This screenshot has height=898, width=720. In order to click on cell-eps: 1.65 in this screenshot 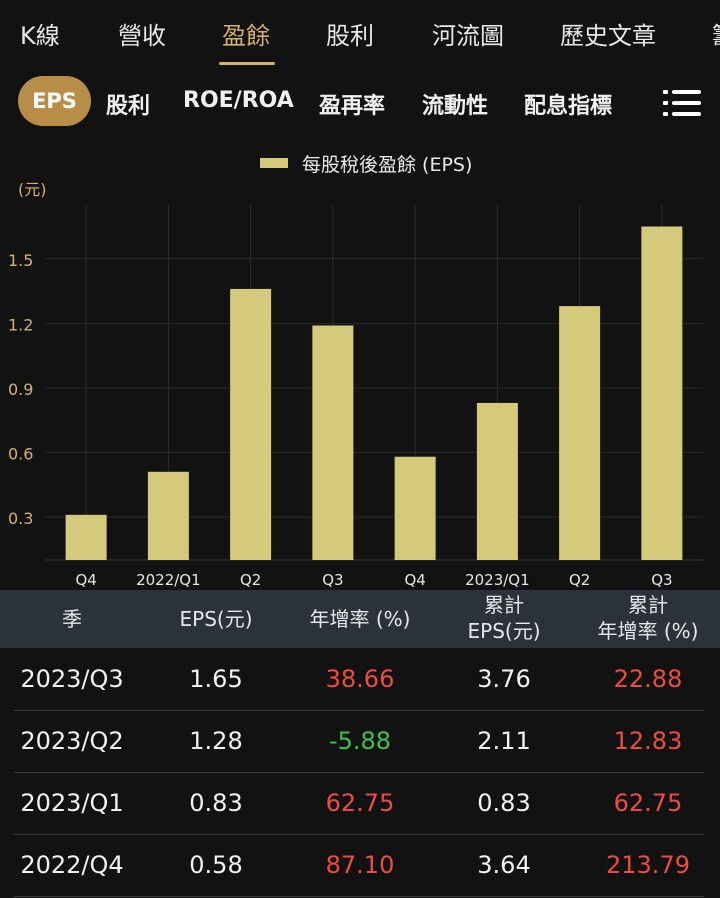, I will do `click(216, 679)`.